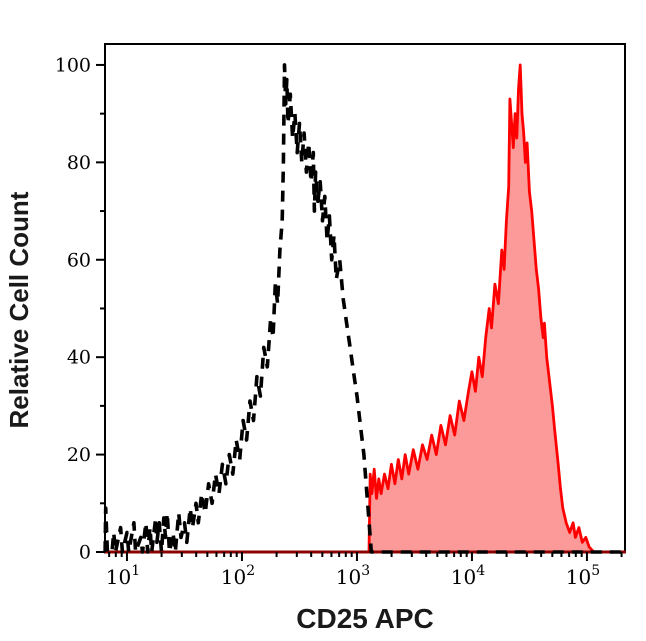  What do you see at coordinates (79, 455) in the screenshot?
I see `y-tick-label: 20` at bounding box center [79, 455].